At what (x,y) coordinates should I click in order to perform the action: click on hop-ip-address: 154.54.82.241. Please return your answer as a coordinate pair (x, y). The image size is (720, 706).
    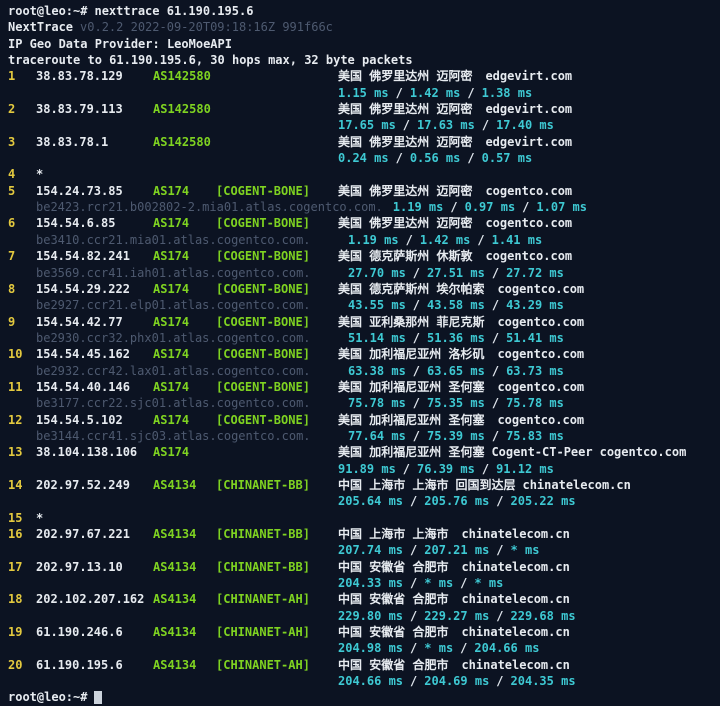
    Looking at the image, I should click on (83, 256).